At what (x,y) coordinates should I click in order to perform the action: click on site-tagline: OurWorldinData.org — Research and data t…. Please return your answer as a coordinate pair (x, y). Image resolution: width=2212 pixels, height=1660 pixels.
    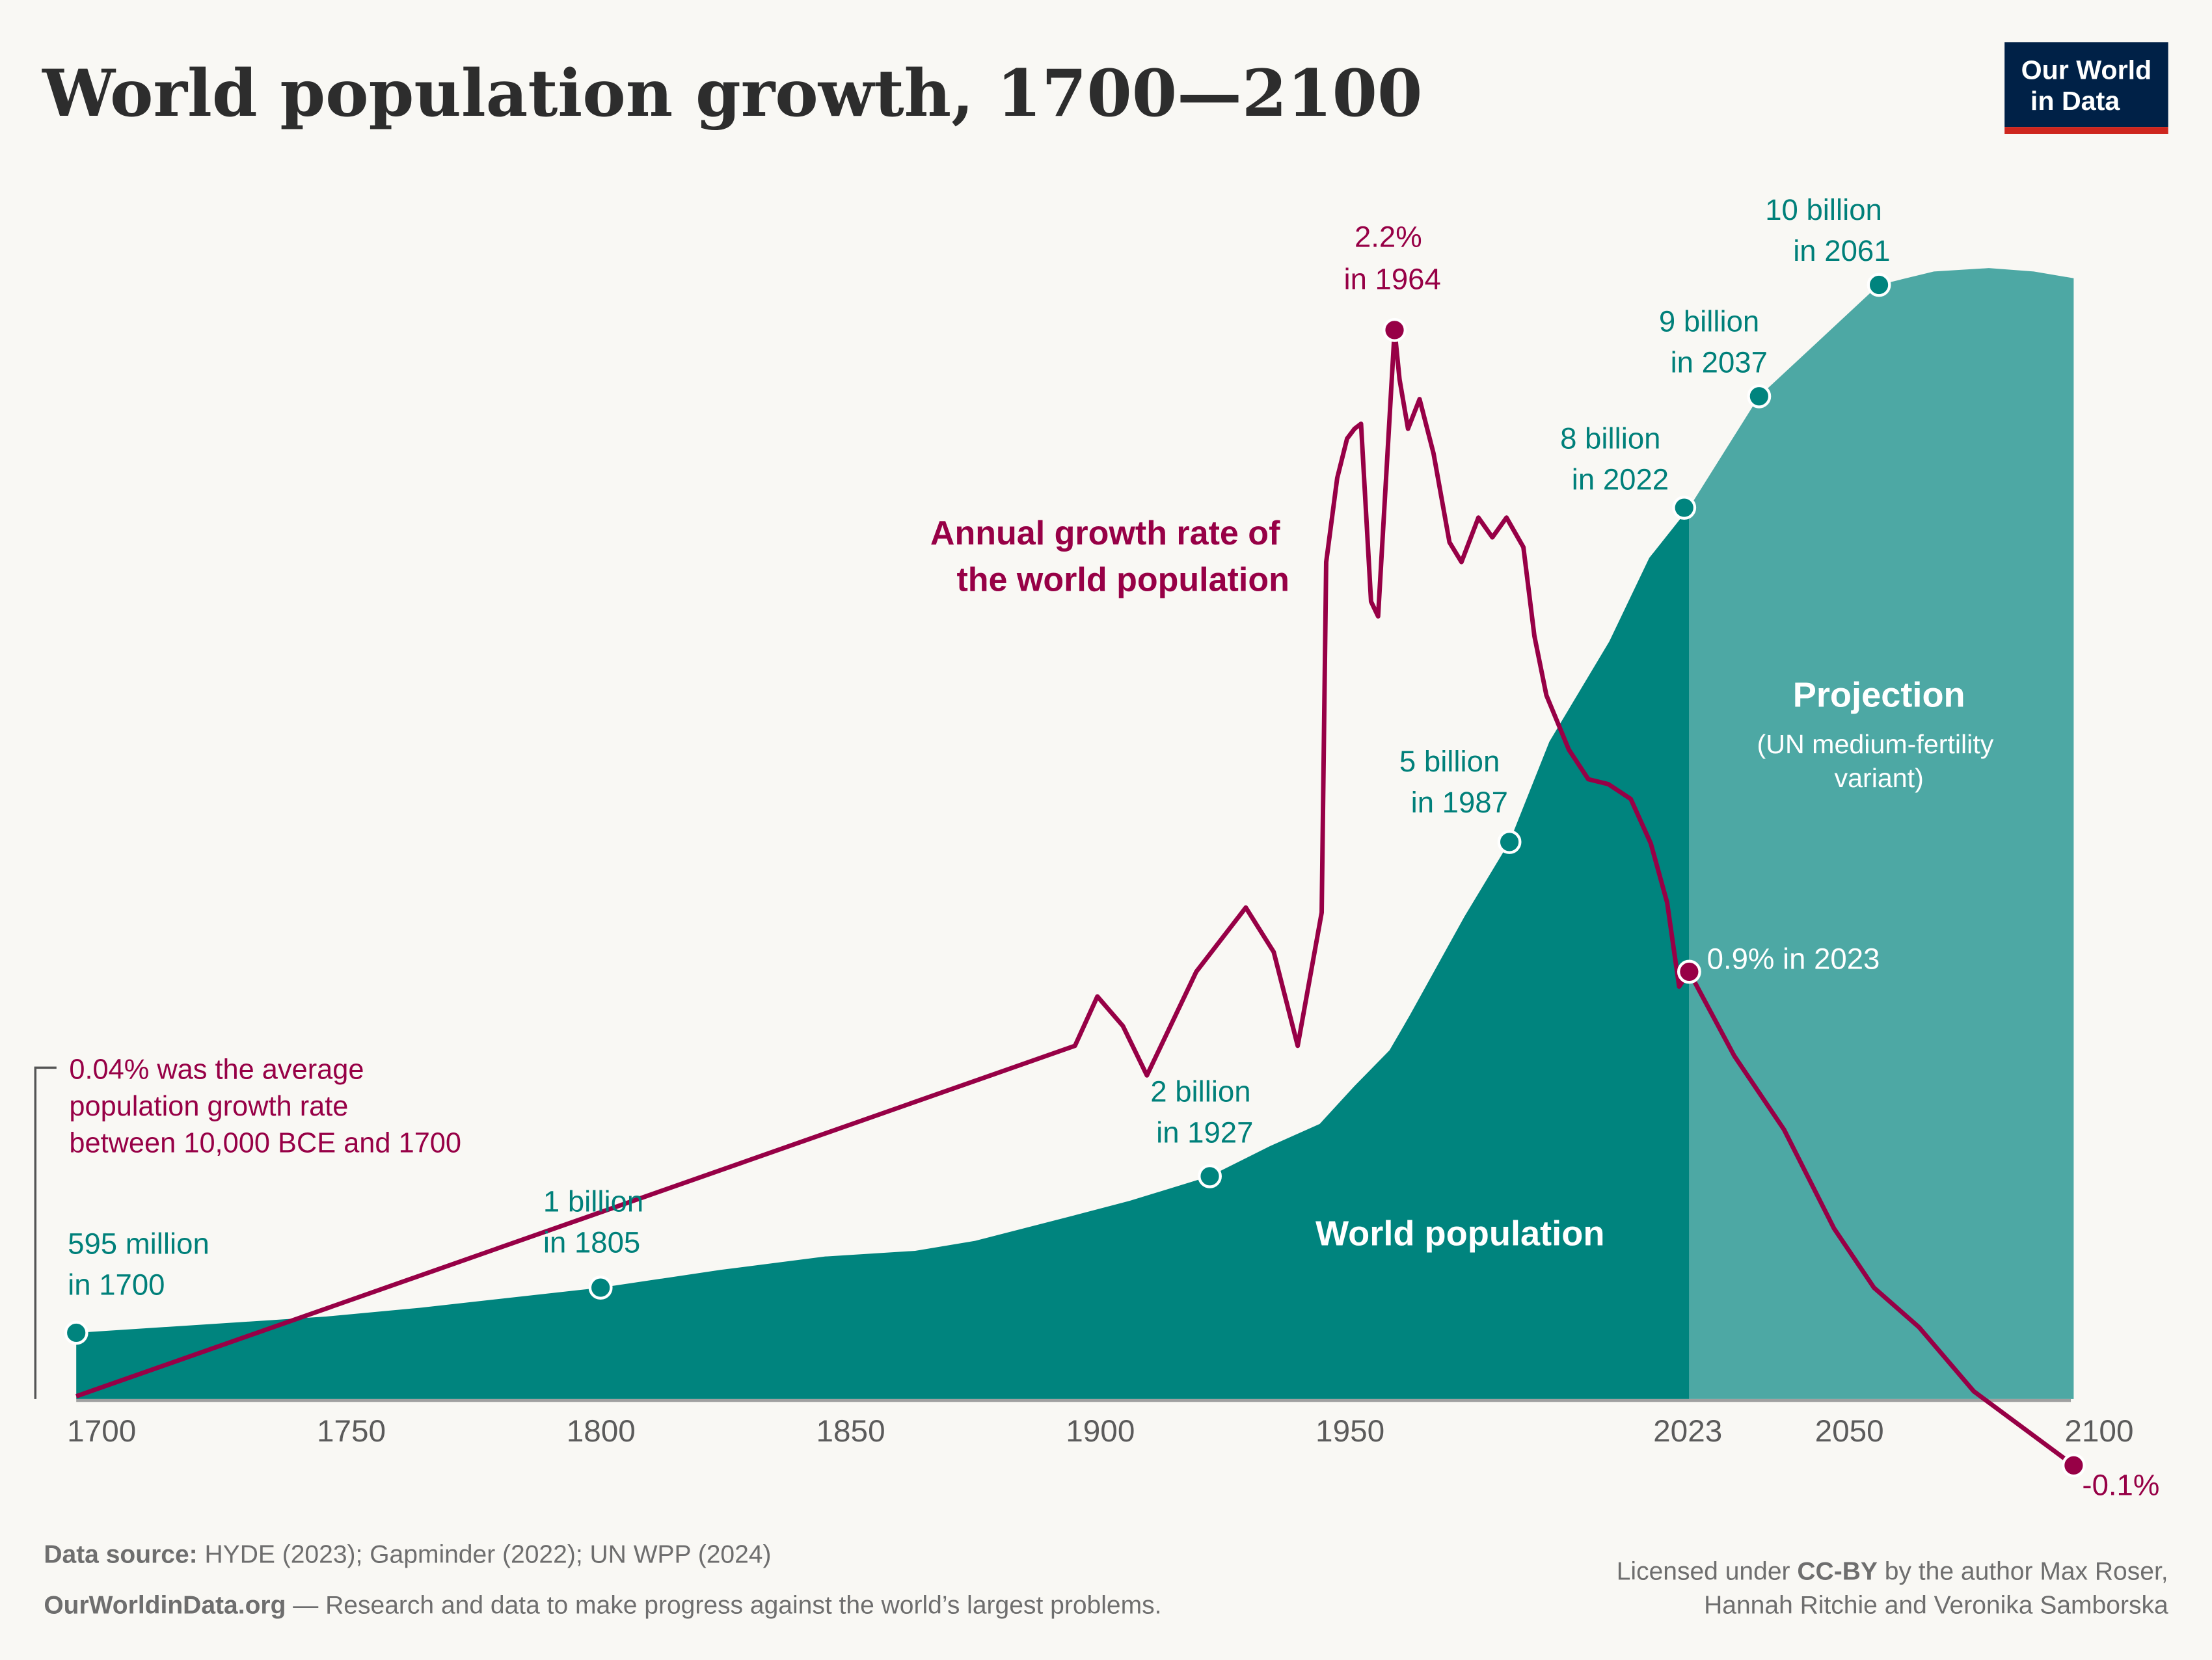
    Looking at the image, I should click on (603, 1605).